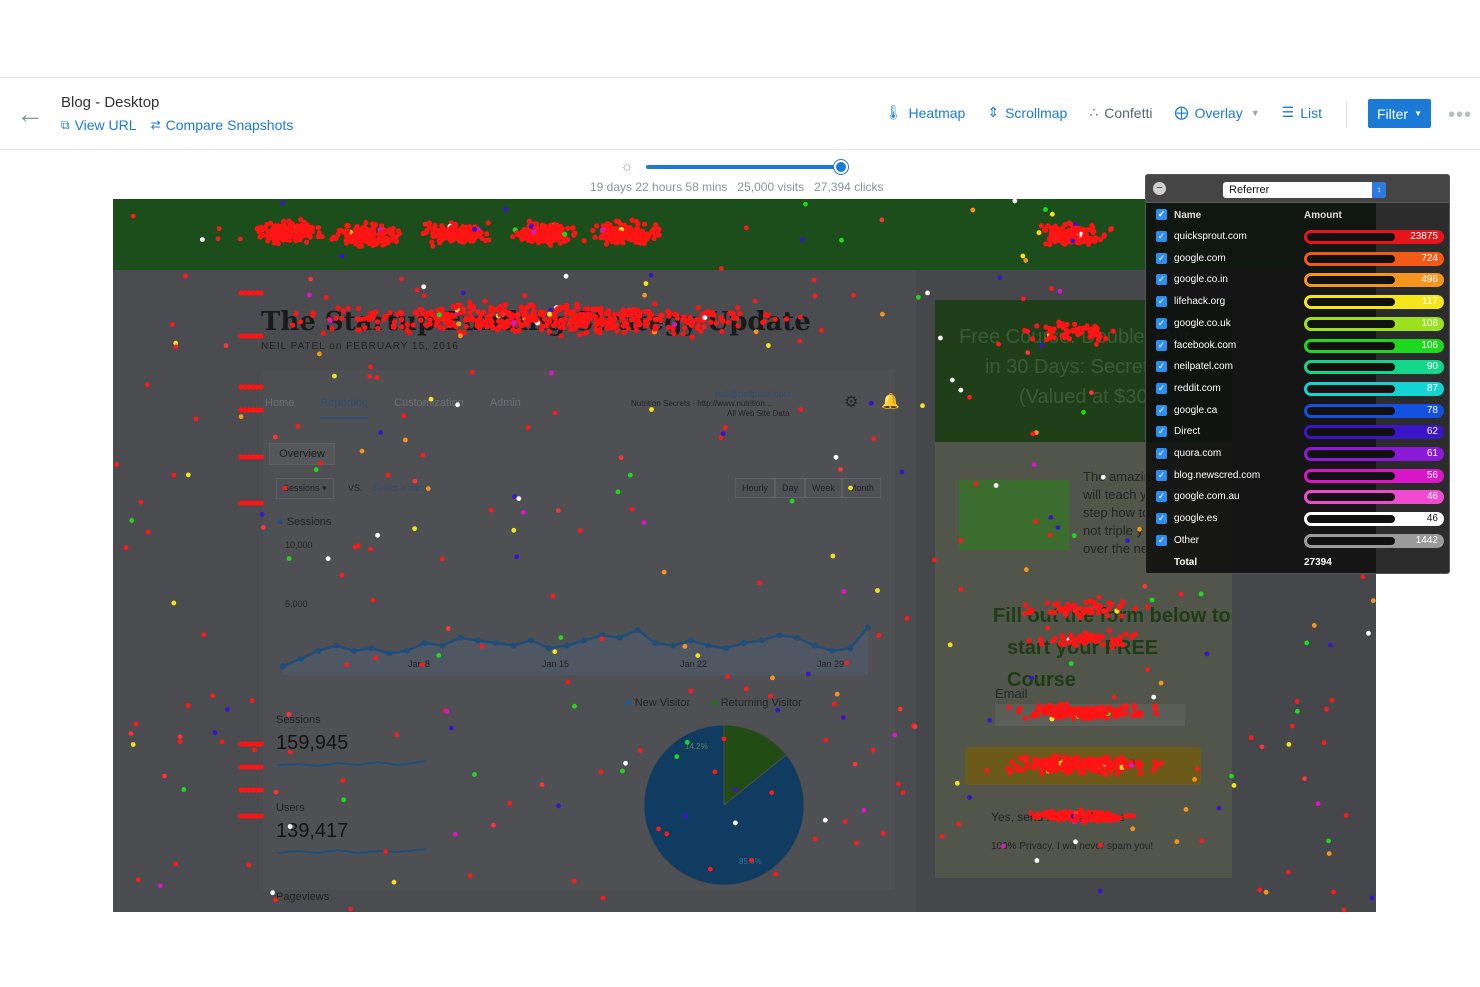 The height and width of the screenshot is (987, 1480). Describe the element at coordinates (1374, 540) in the screenshot. I see `referrer-color-bar: 1442` at that location.